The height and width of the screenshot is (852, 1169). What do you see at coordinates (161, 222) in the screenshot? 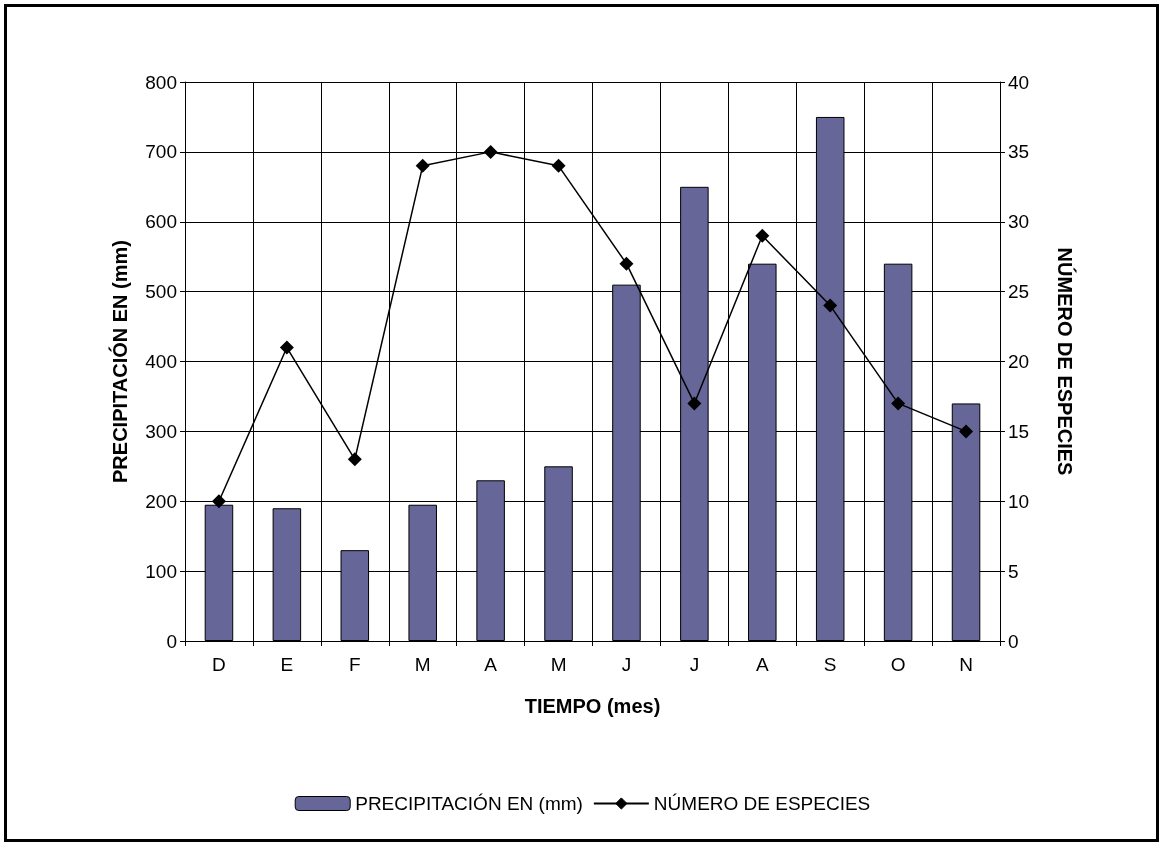
I see `y-tick-label: 600` at bounding box center [161, 222].